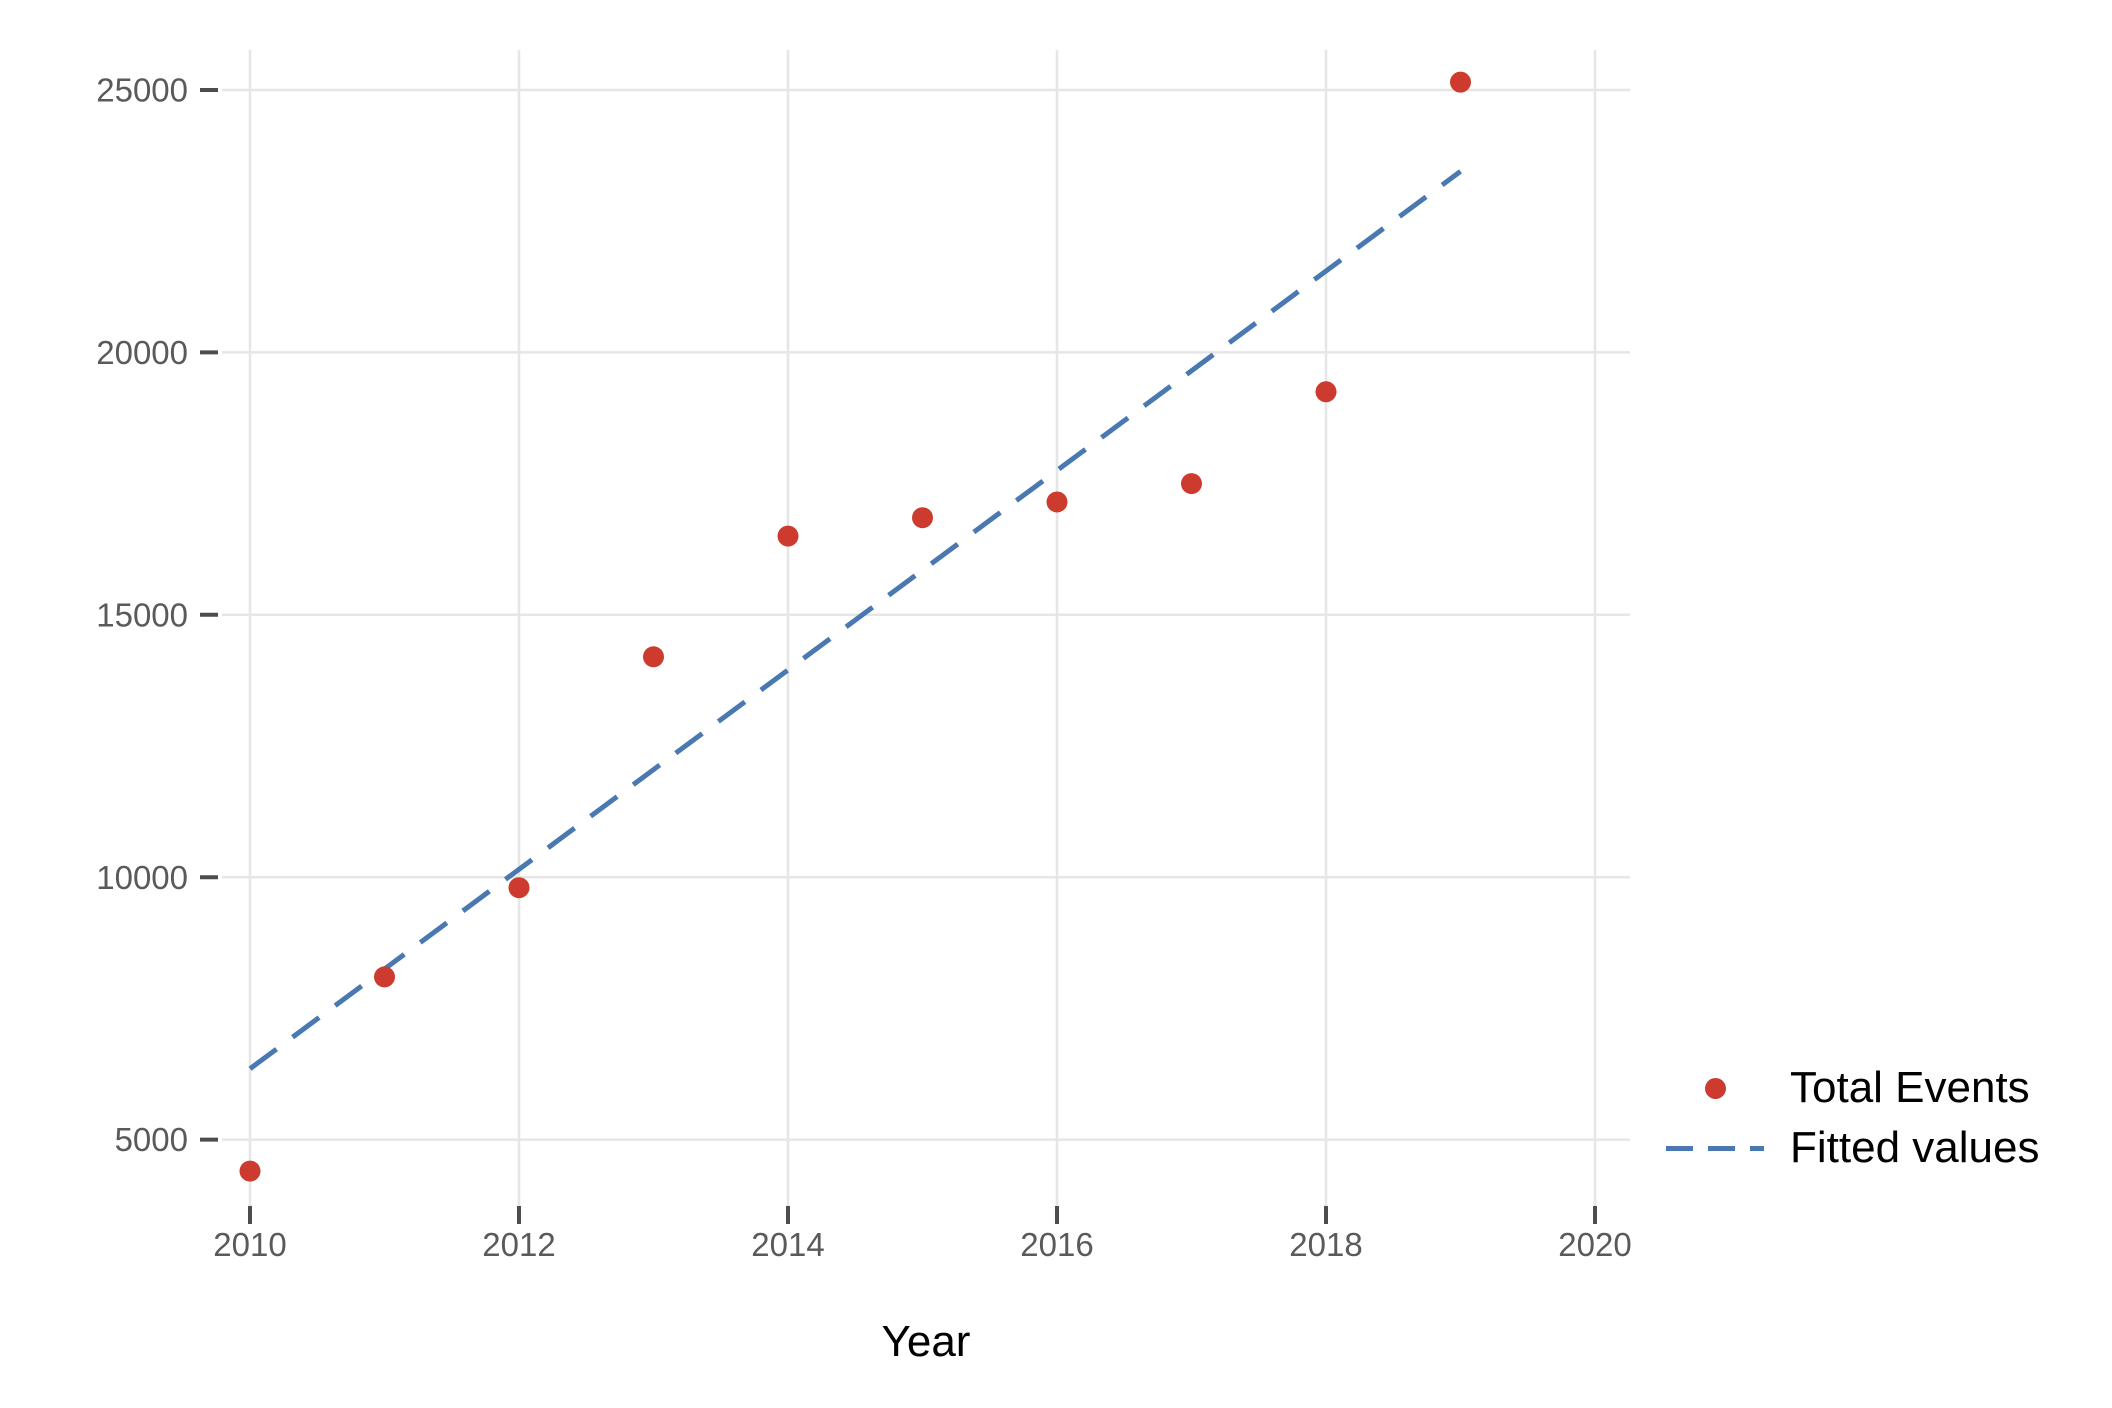  I want to click on legend: Total Events Fitted values, so click(1844, 1118).